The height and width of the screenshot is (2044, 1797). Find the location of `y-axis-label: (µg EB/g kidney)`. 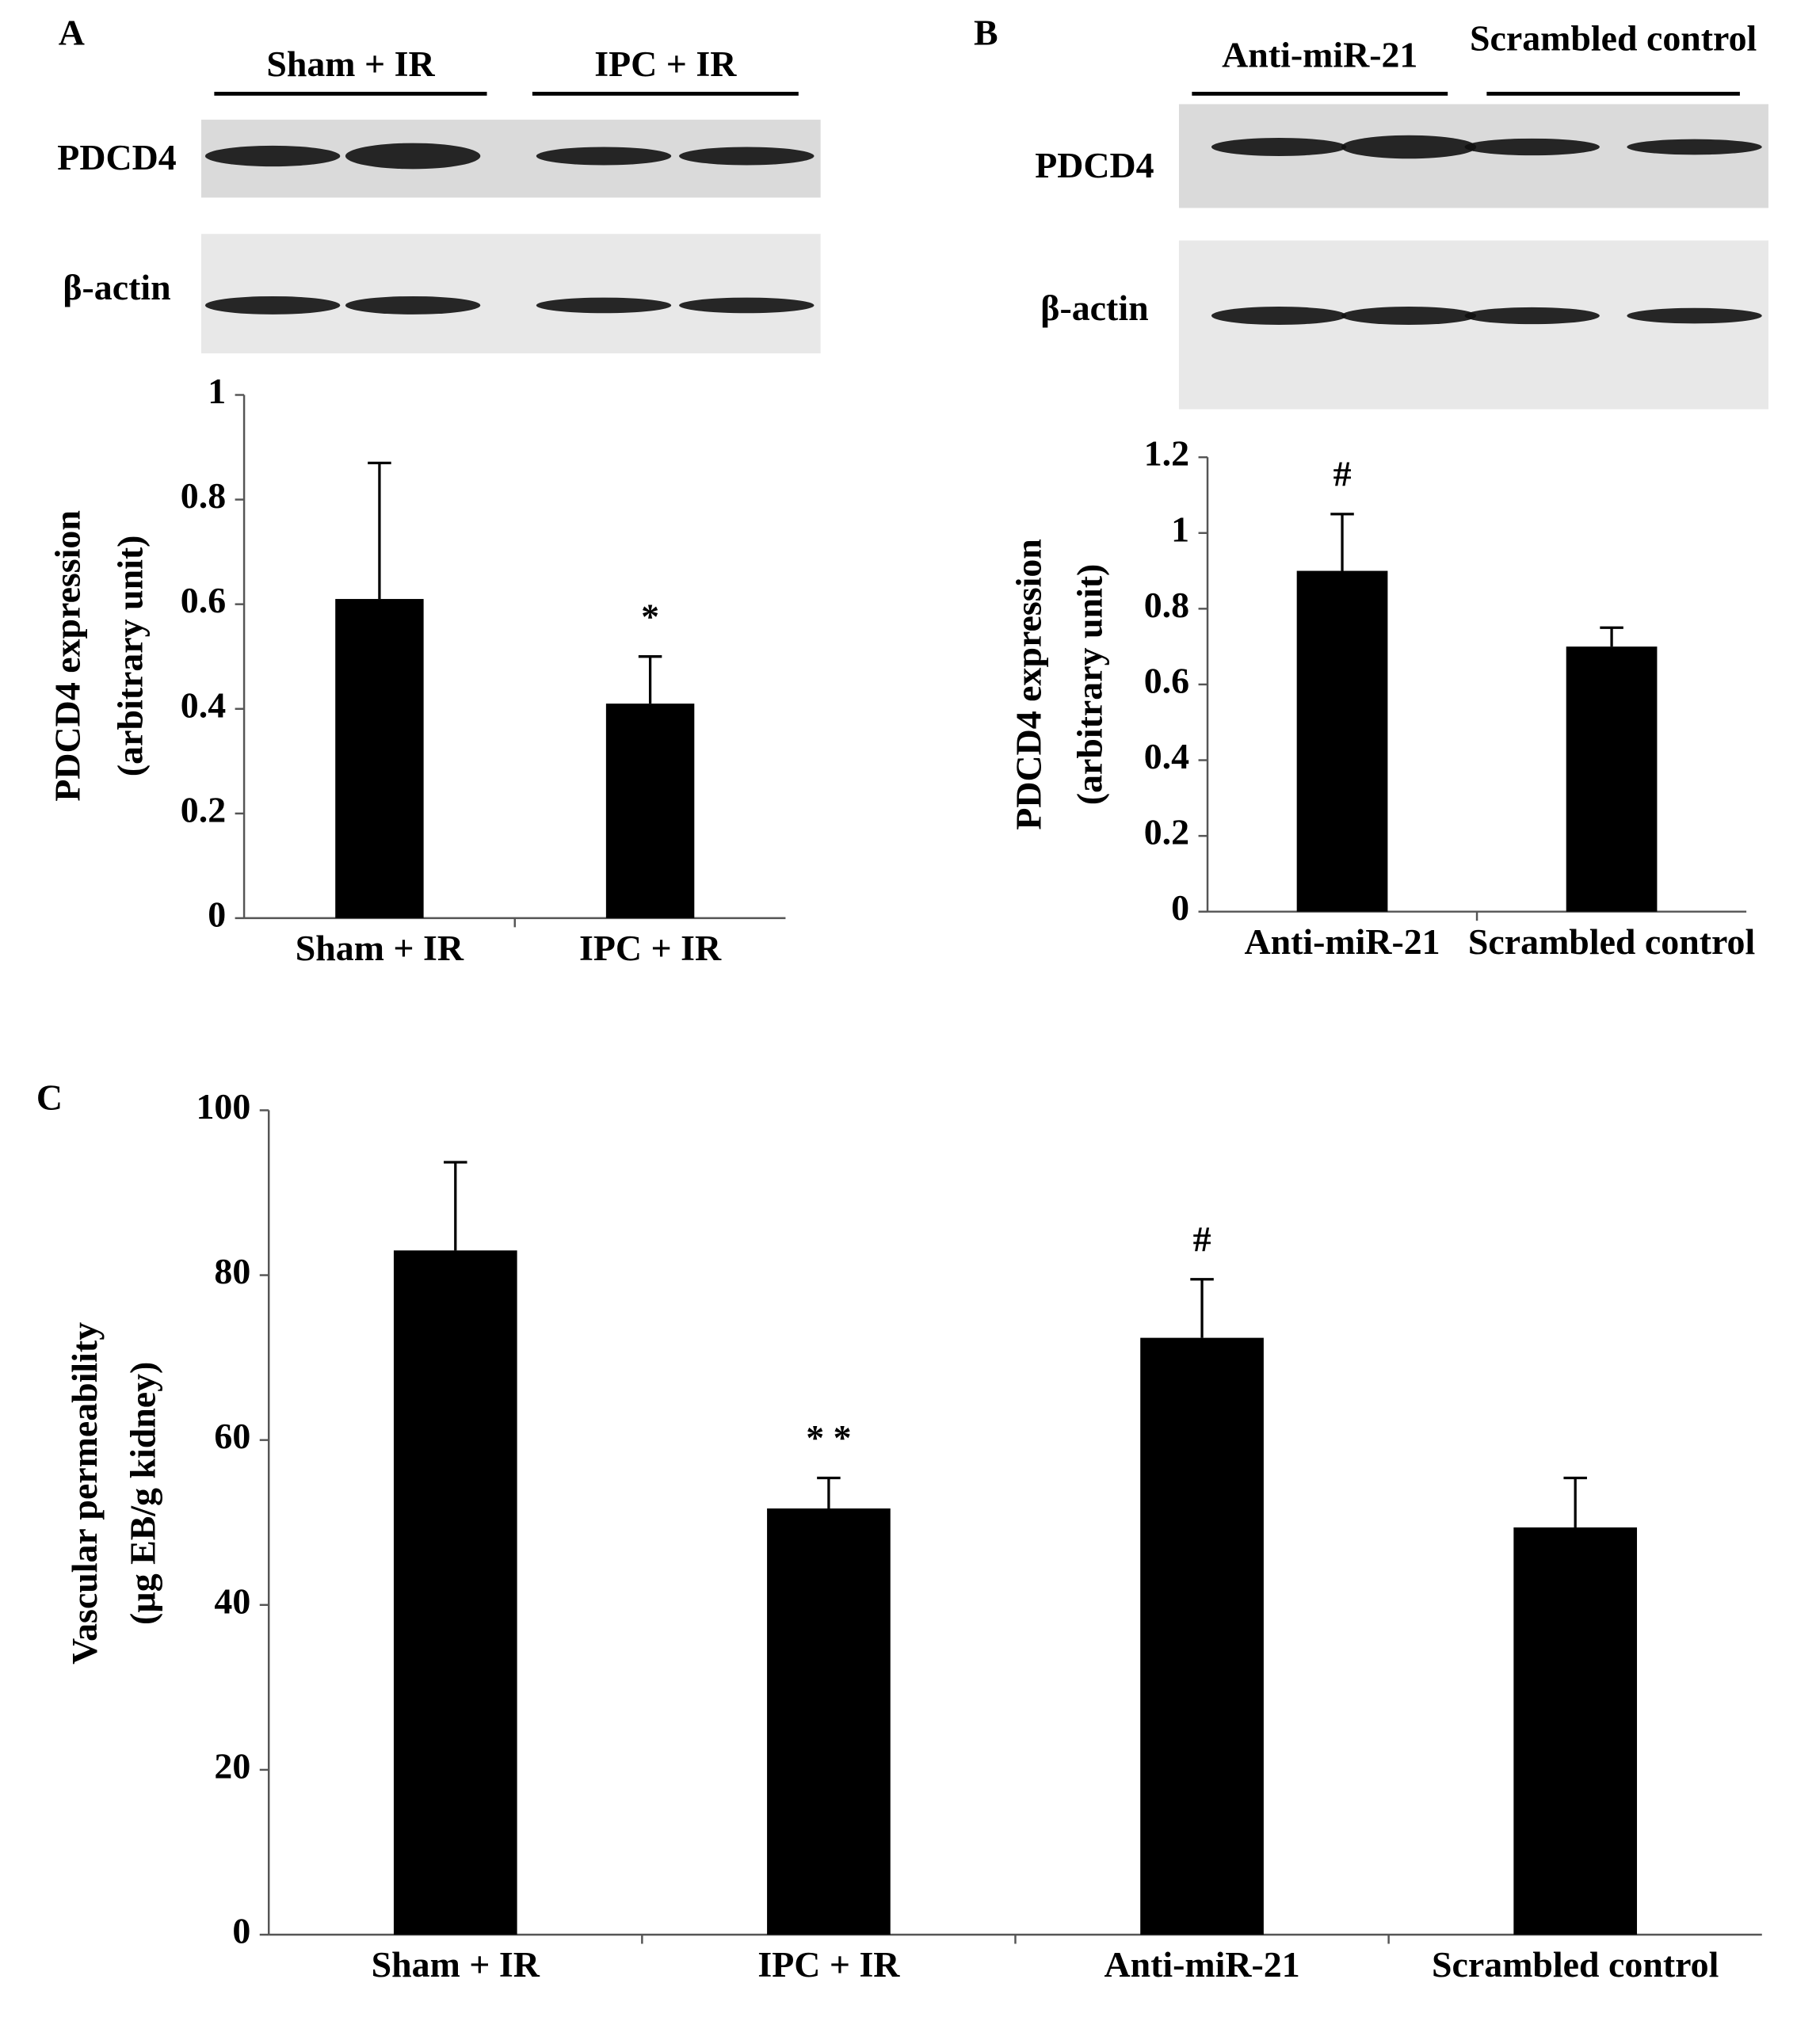

y-axis-label: (µg EB/g kidney) is located at coordinates (143, 1494).